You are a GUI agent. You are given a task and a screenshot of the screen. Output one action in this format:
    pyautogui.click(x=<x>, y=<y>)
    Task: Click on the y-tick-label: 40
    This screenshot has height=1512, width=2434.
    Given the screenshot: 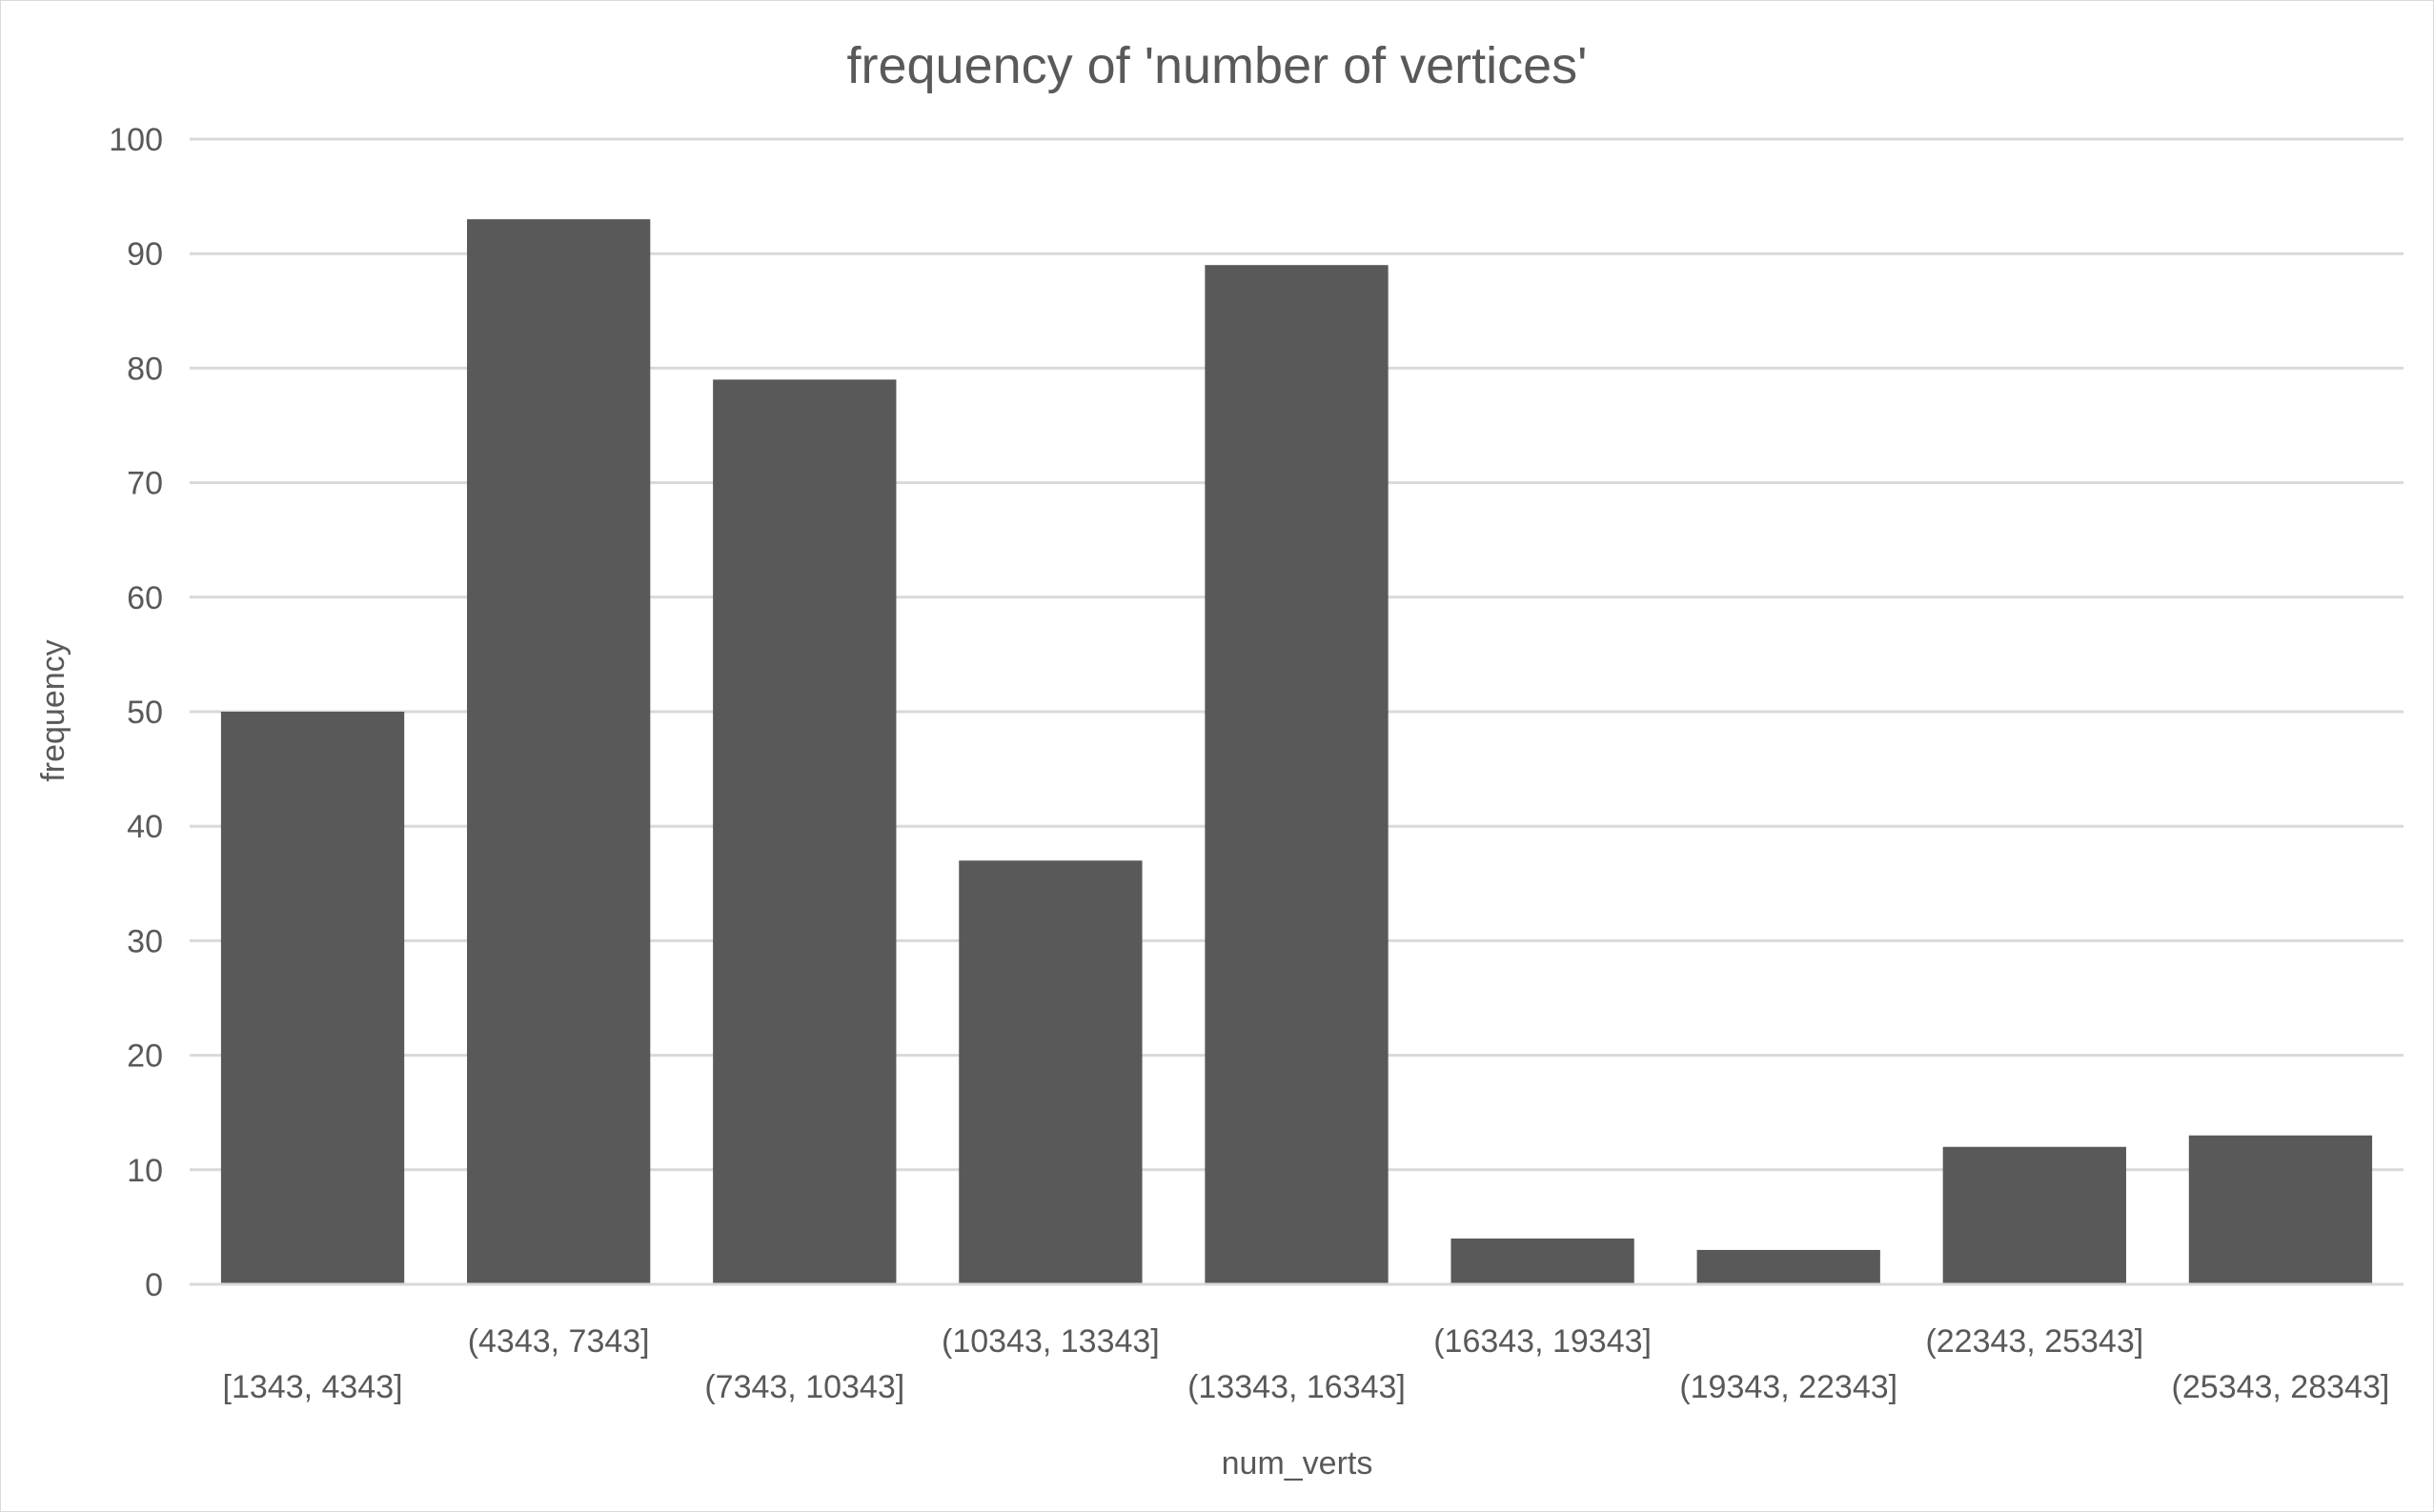 What is the action you would take?
    pyautogui.click(x=145, y=827)
    